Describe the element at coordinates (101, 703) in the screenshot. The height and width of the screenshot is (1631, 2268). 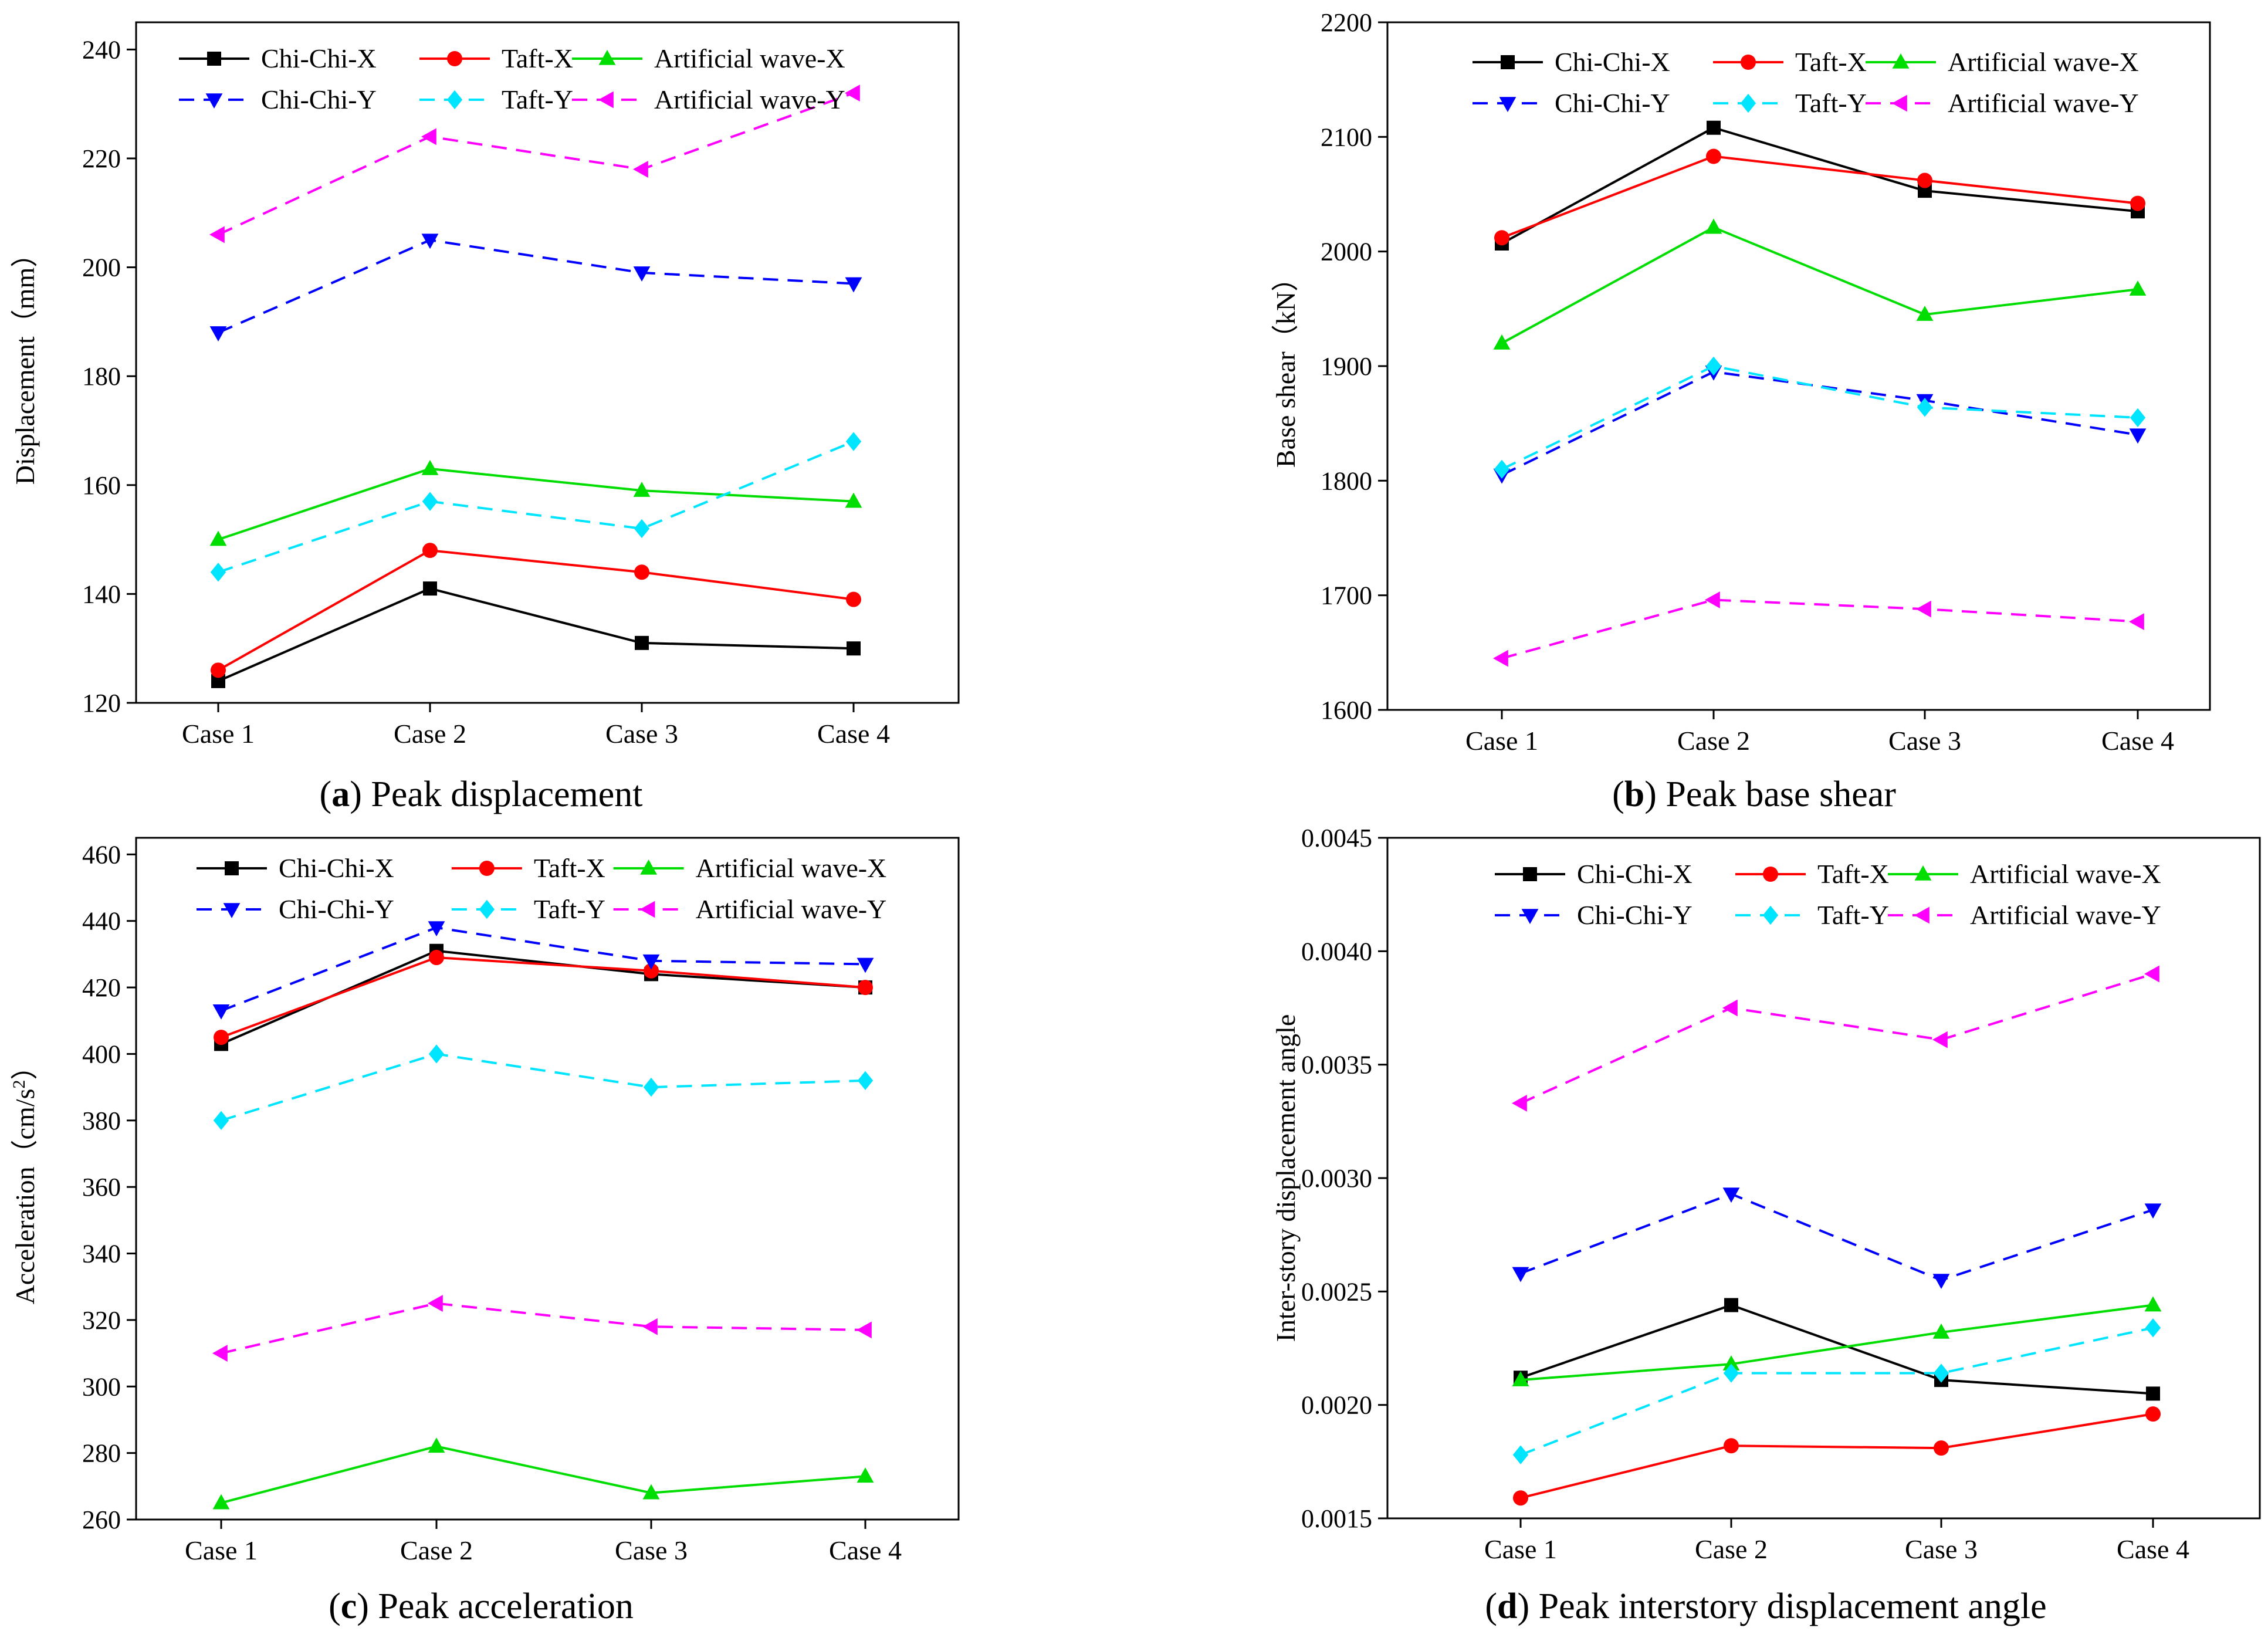
I see `y-tick-label: 120` at that location.